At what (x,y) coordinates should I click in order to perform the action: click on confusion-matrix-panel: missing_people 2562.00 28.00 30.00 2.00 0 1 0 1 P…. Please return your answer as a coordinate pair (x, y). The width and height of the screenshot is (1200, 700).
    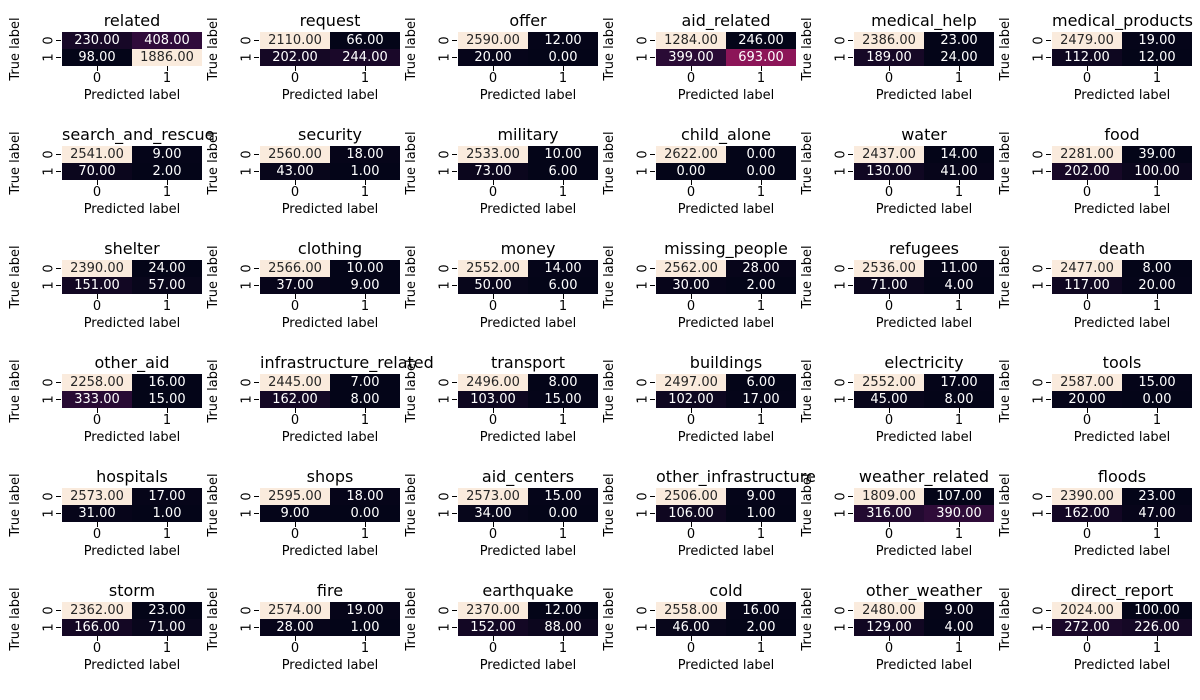
    Looking at the image, I should click on (695, 292).